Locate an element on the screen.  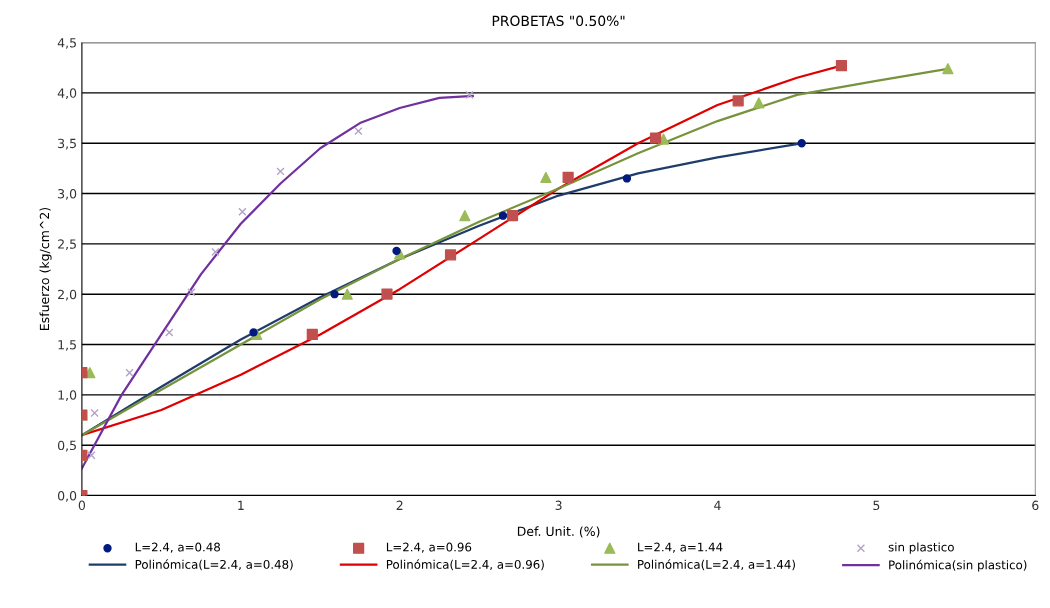
x-tick-label: 6 is located at coordinates (1035, 505).